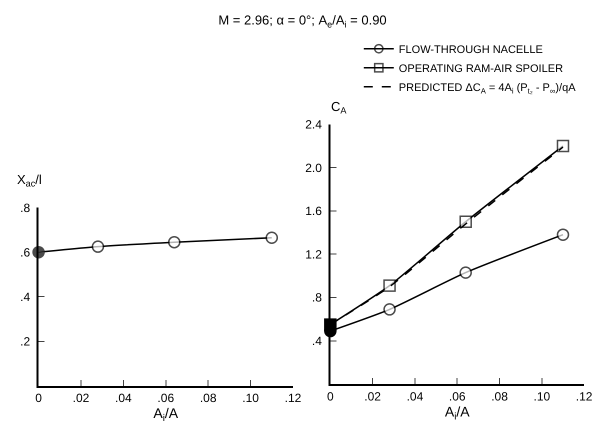 This screenshot has height=426, width=605. Describe the element at coordinates (25, 252) in the screenshot. I see `y-tick-label: .6` at that location.